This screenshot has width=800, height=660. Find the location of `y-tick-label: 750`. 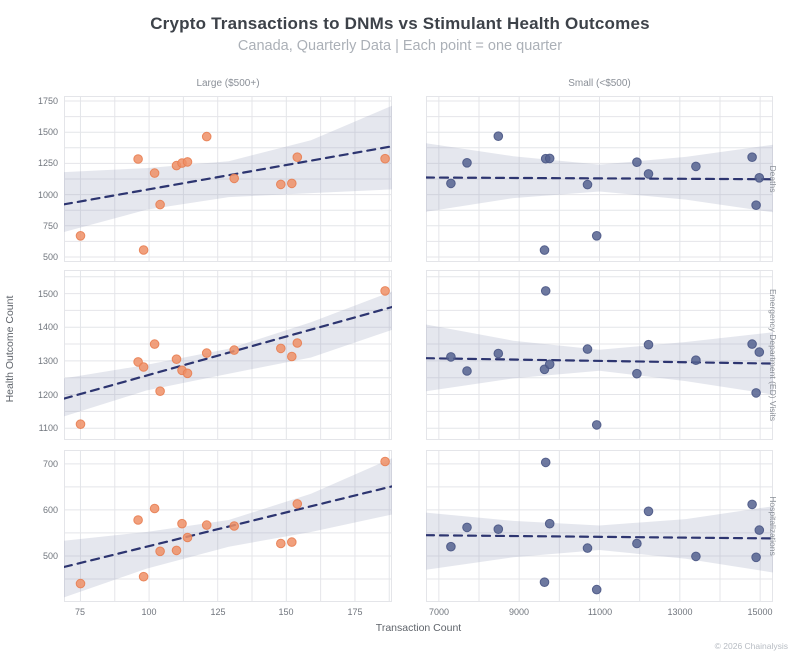

y-tick-label: 750 is located at coordinates (50, 226).